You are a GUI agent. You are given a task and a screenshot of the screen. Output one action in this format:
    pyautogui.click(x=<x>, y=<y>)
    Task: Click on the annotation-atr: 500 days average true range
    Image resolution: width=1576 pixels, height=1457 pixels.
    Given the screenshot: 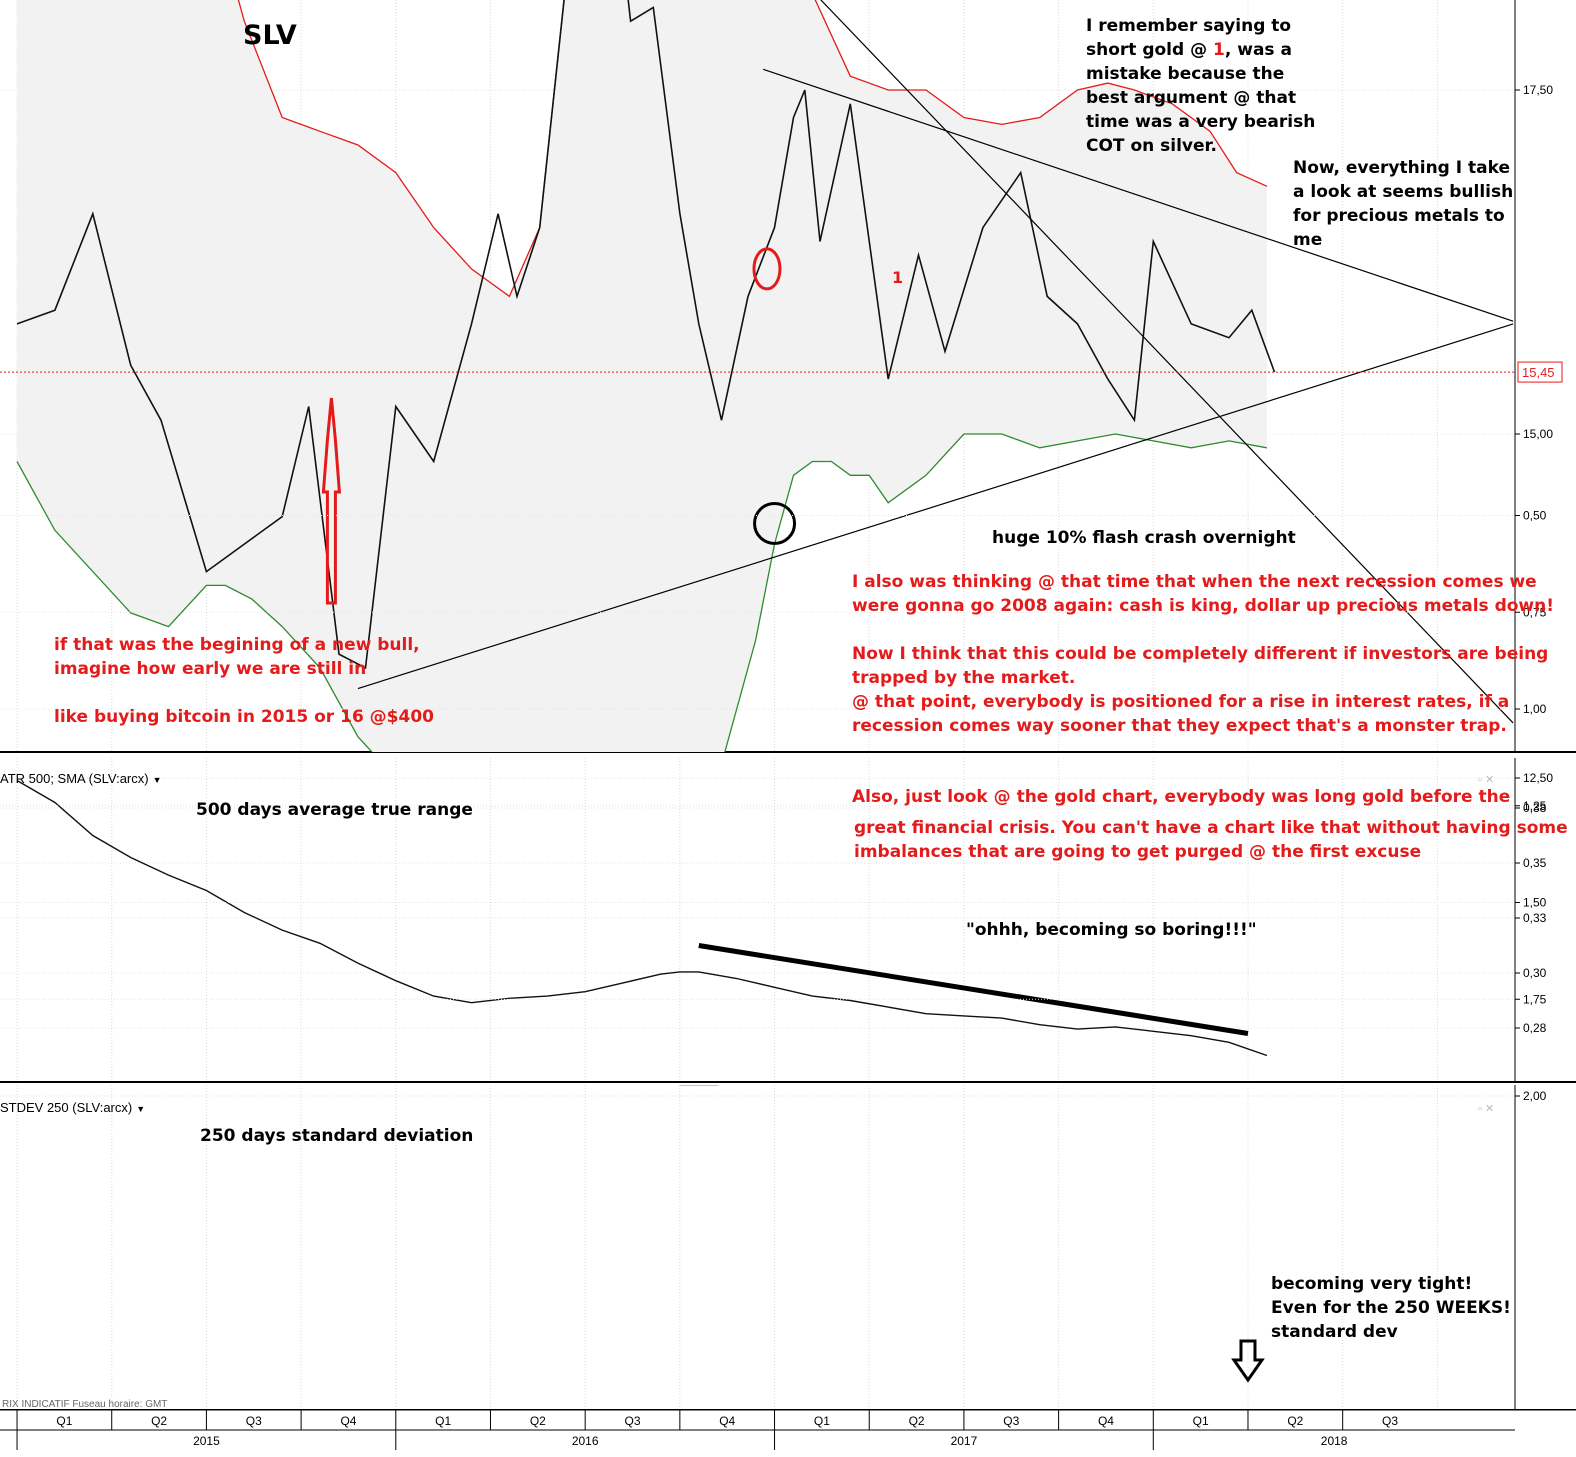 What is the action you would take?
    pyautogui.click(x=334, y=810)
    